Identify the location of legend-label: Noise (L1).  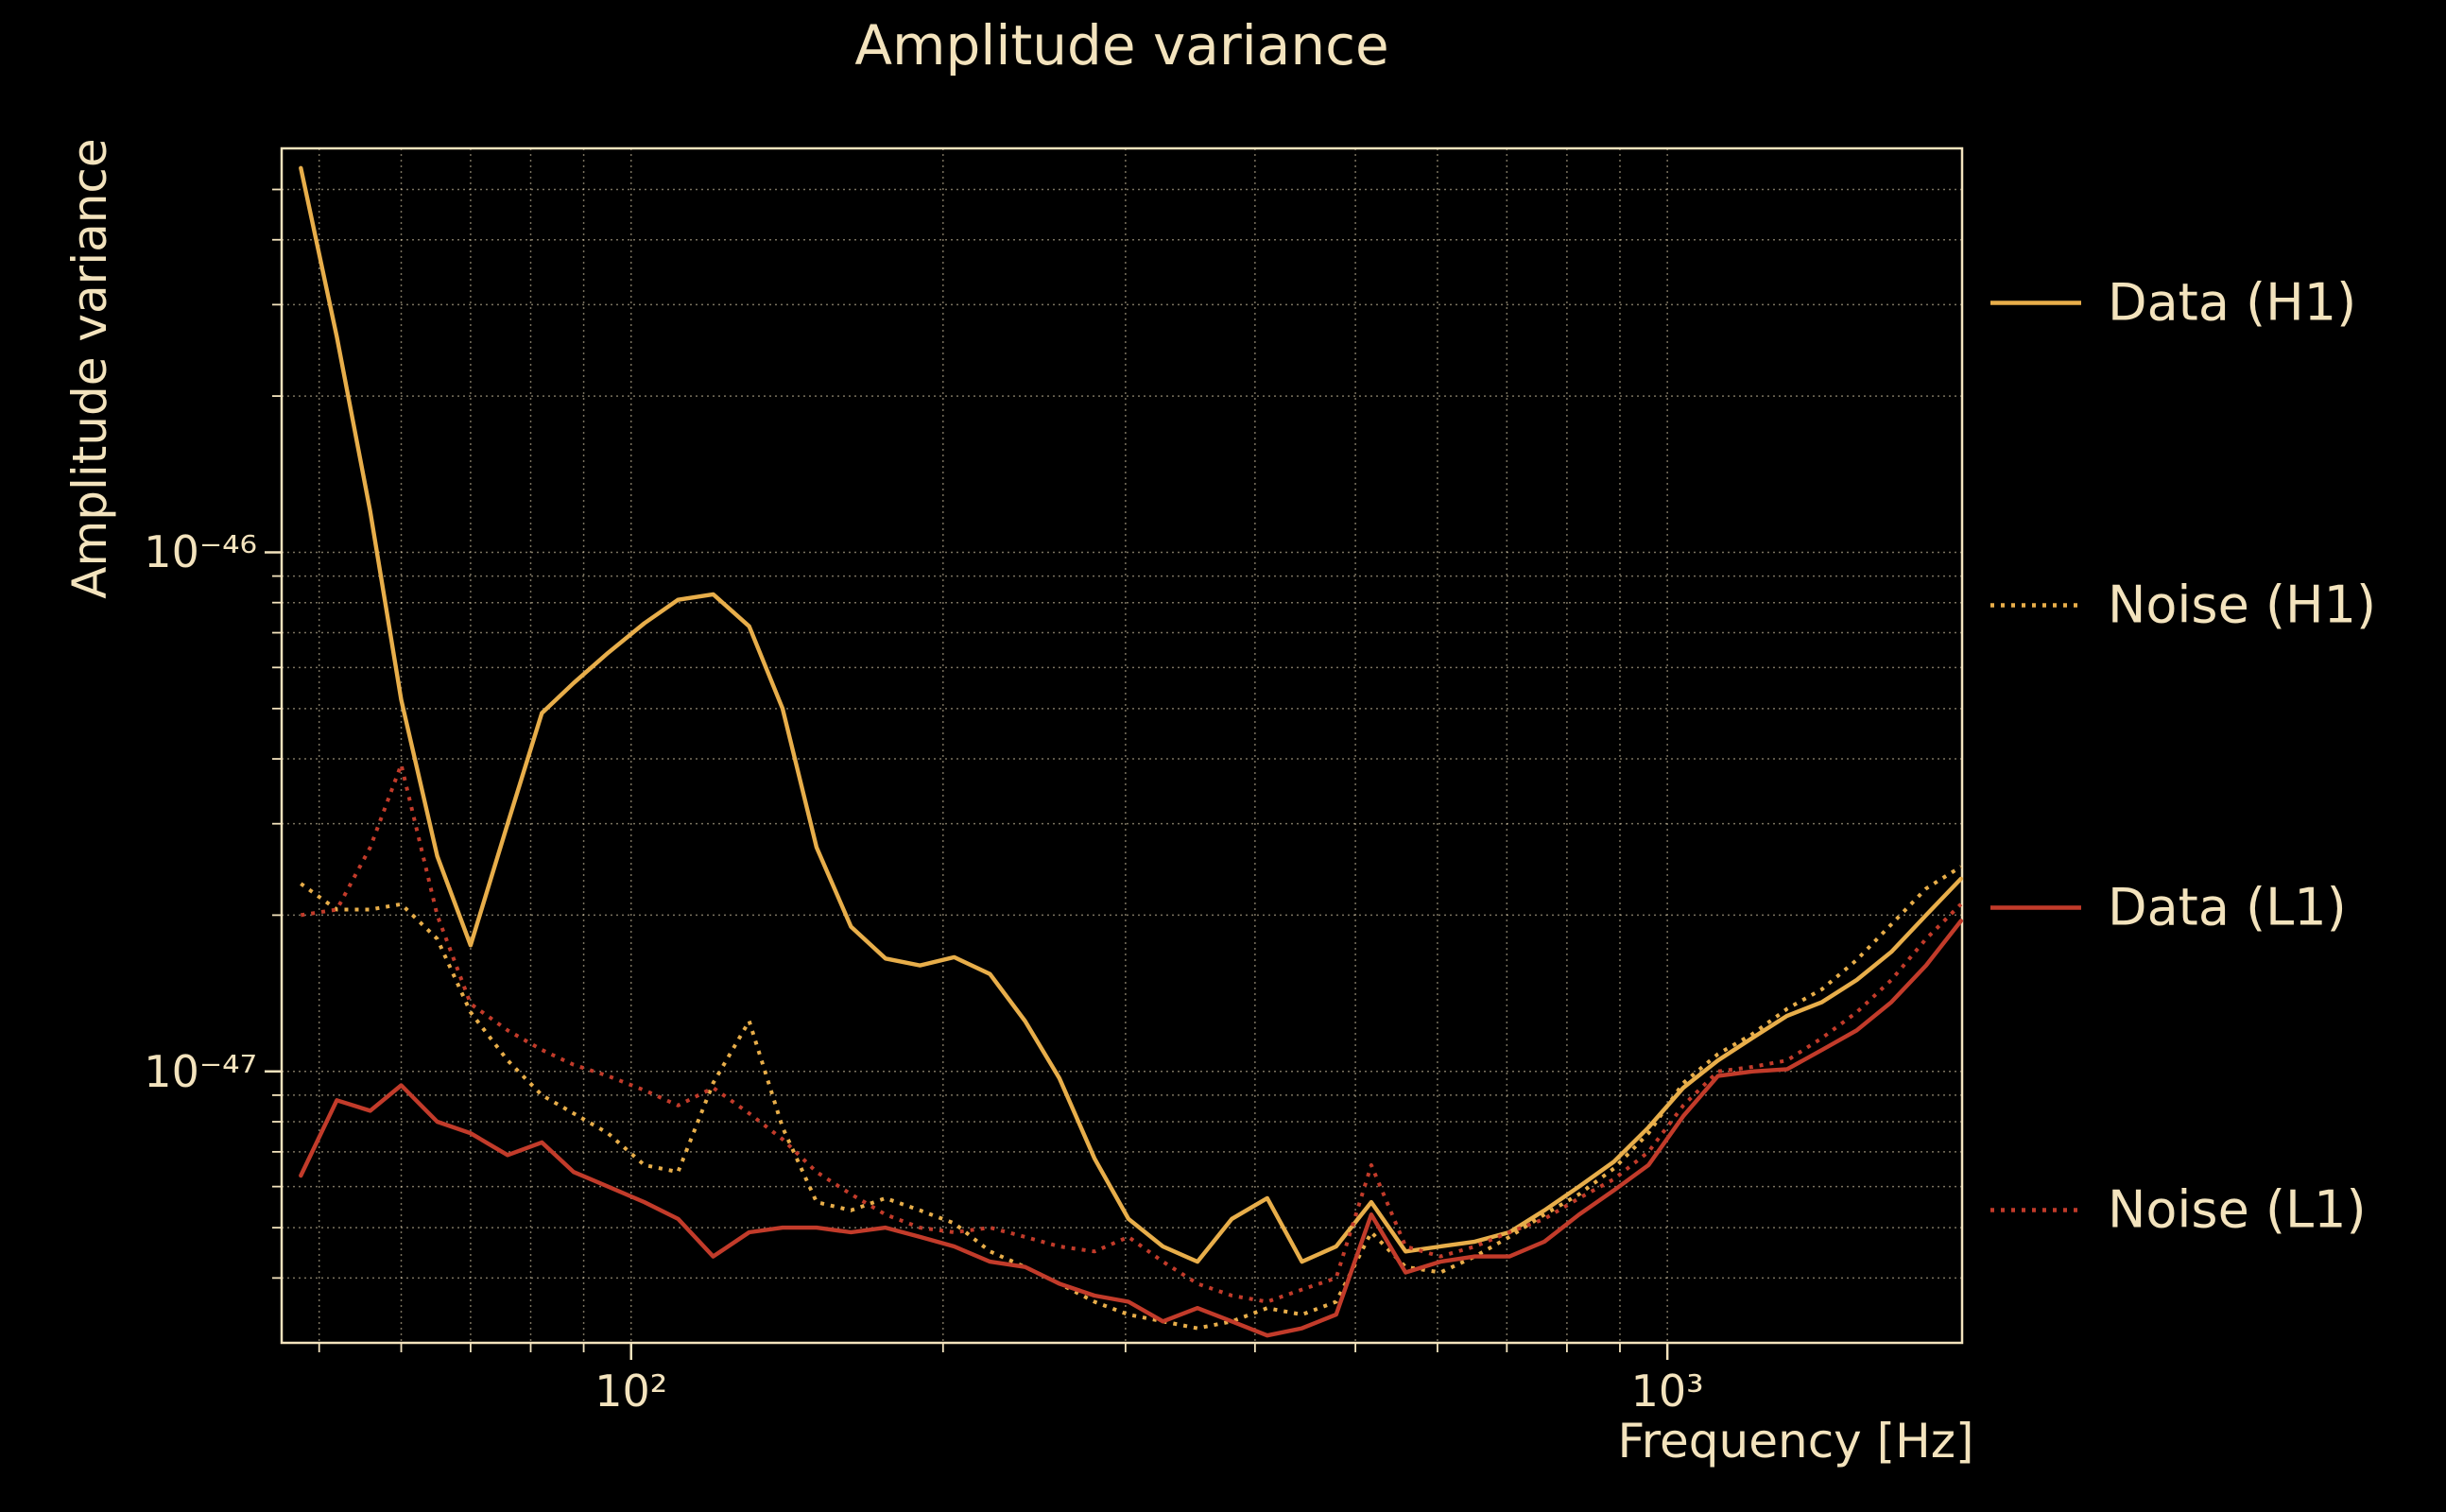
(2237, 1209).